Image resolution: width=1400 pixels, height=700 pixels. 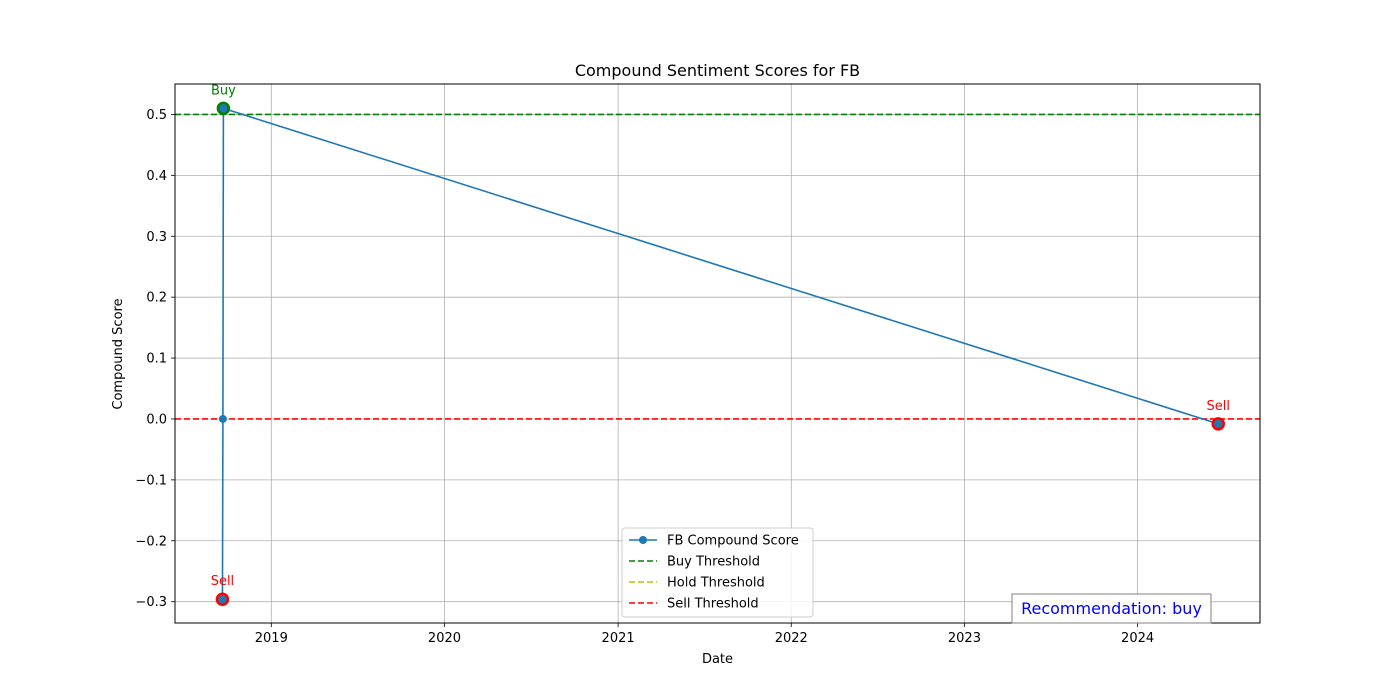 I want to click on x-tick-label: 2023, so click(x=964, y=638).